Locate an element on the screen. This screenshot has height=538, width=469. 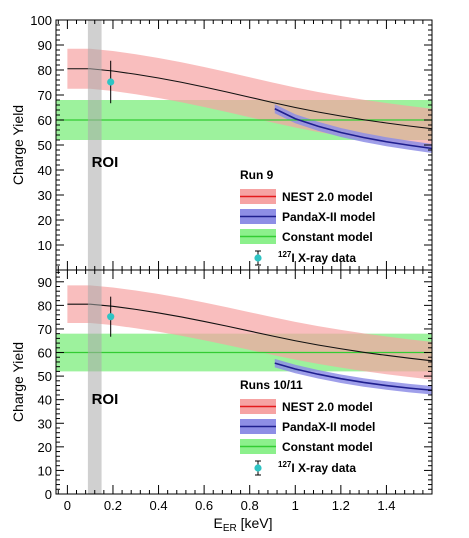
legend-header: Run 9 is located at coordinates (257, 175).